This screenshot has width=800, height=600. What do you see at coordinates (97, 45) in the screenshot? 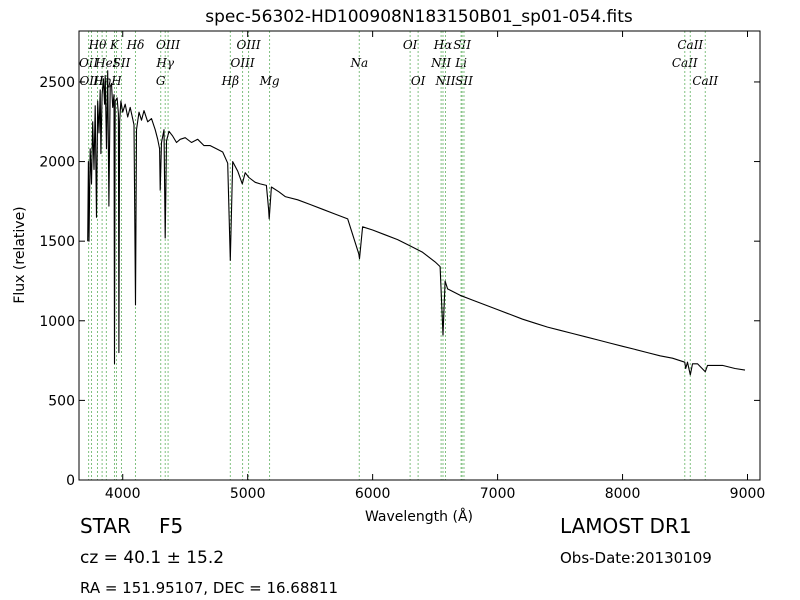
I see `marker-label: Hθ` at bounding box center [97, 45].